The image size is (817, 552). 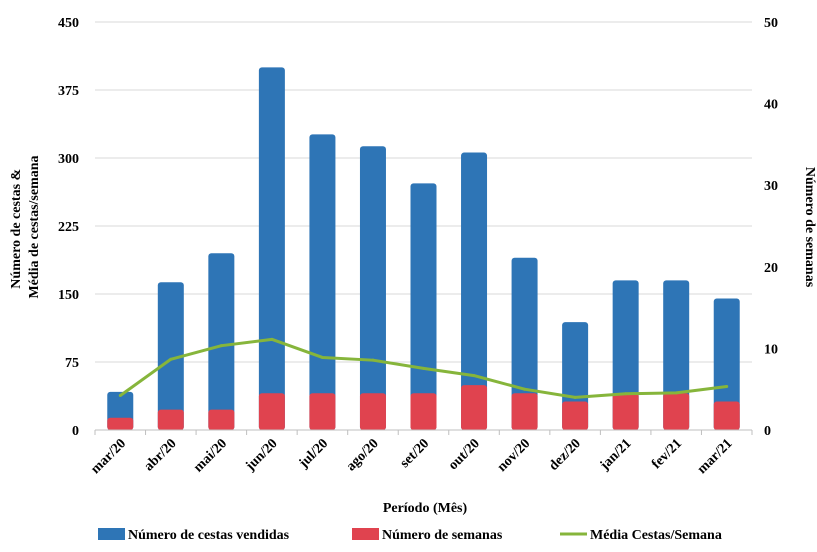 What do you see at coordinates (108, 456) in the screenshot?
I see `x-tick-label: mar/20` at bounding box center [108, 456].